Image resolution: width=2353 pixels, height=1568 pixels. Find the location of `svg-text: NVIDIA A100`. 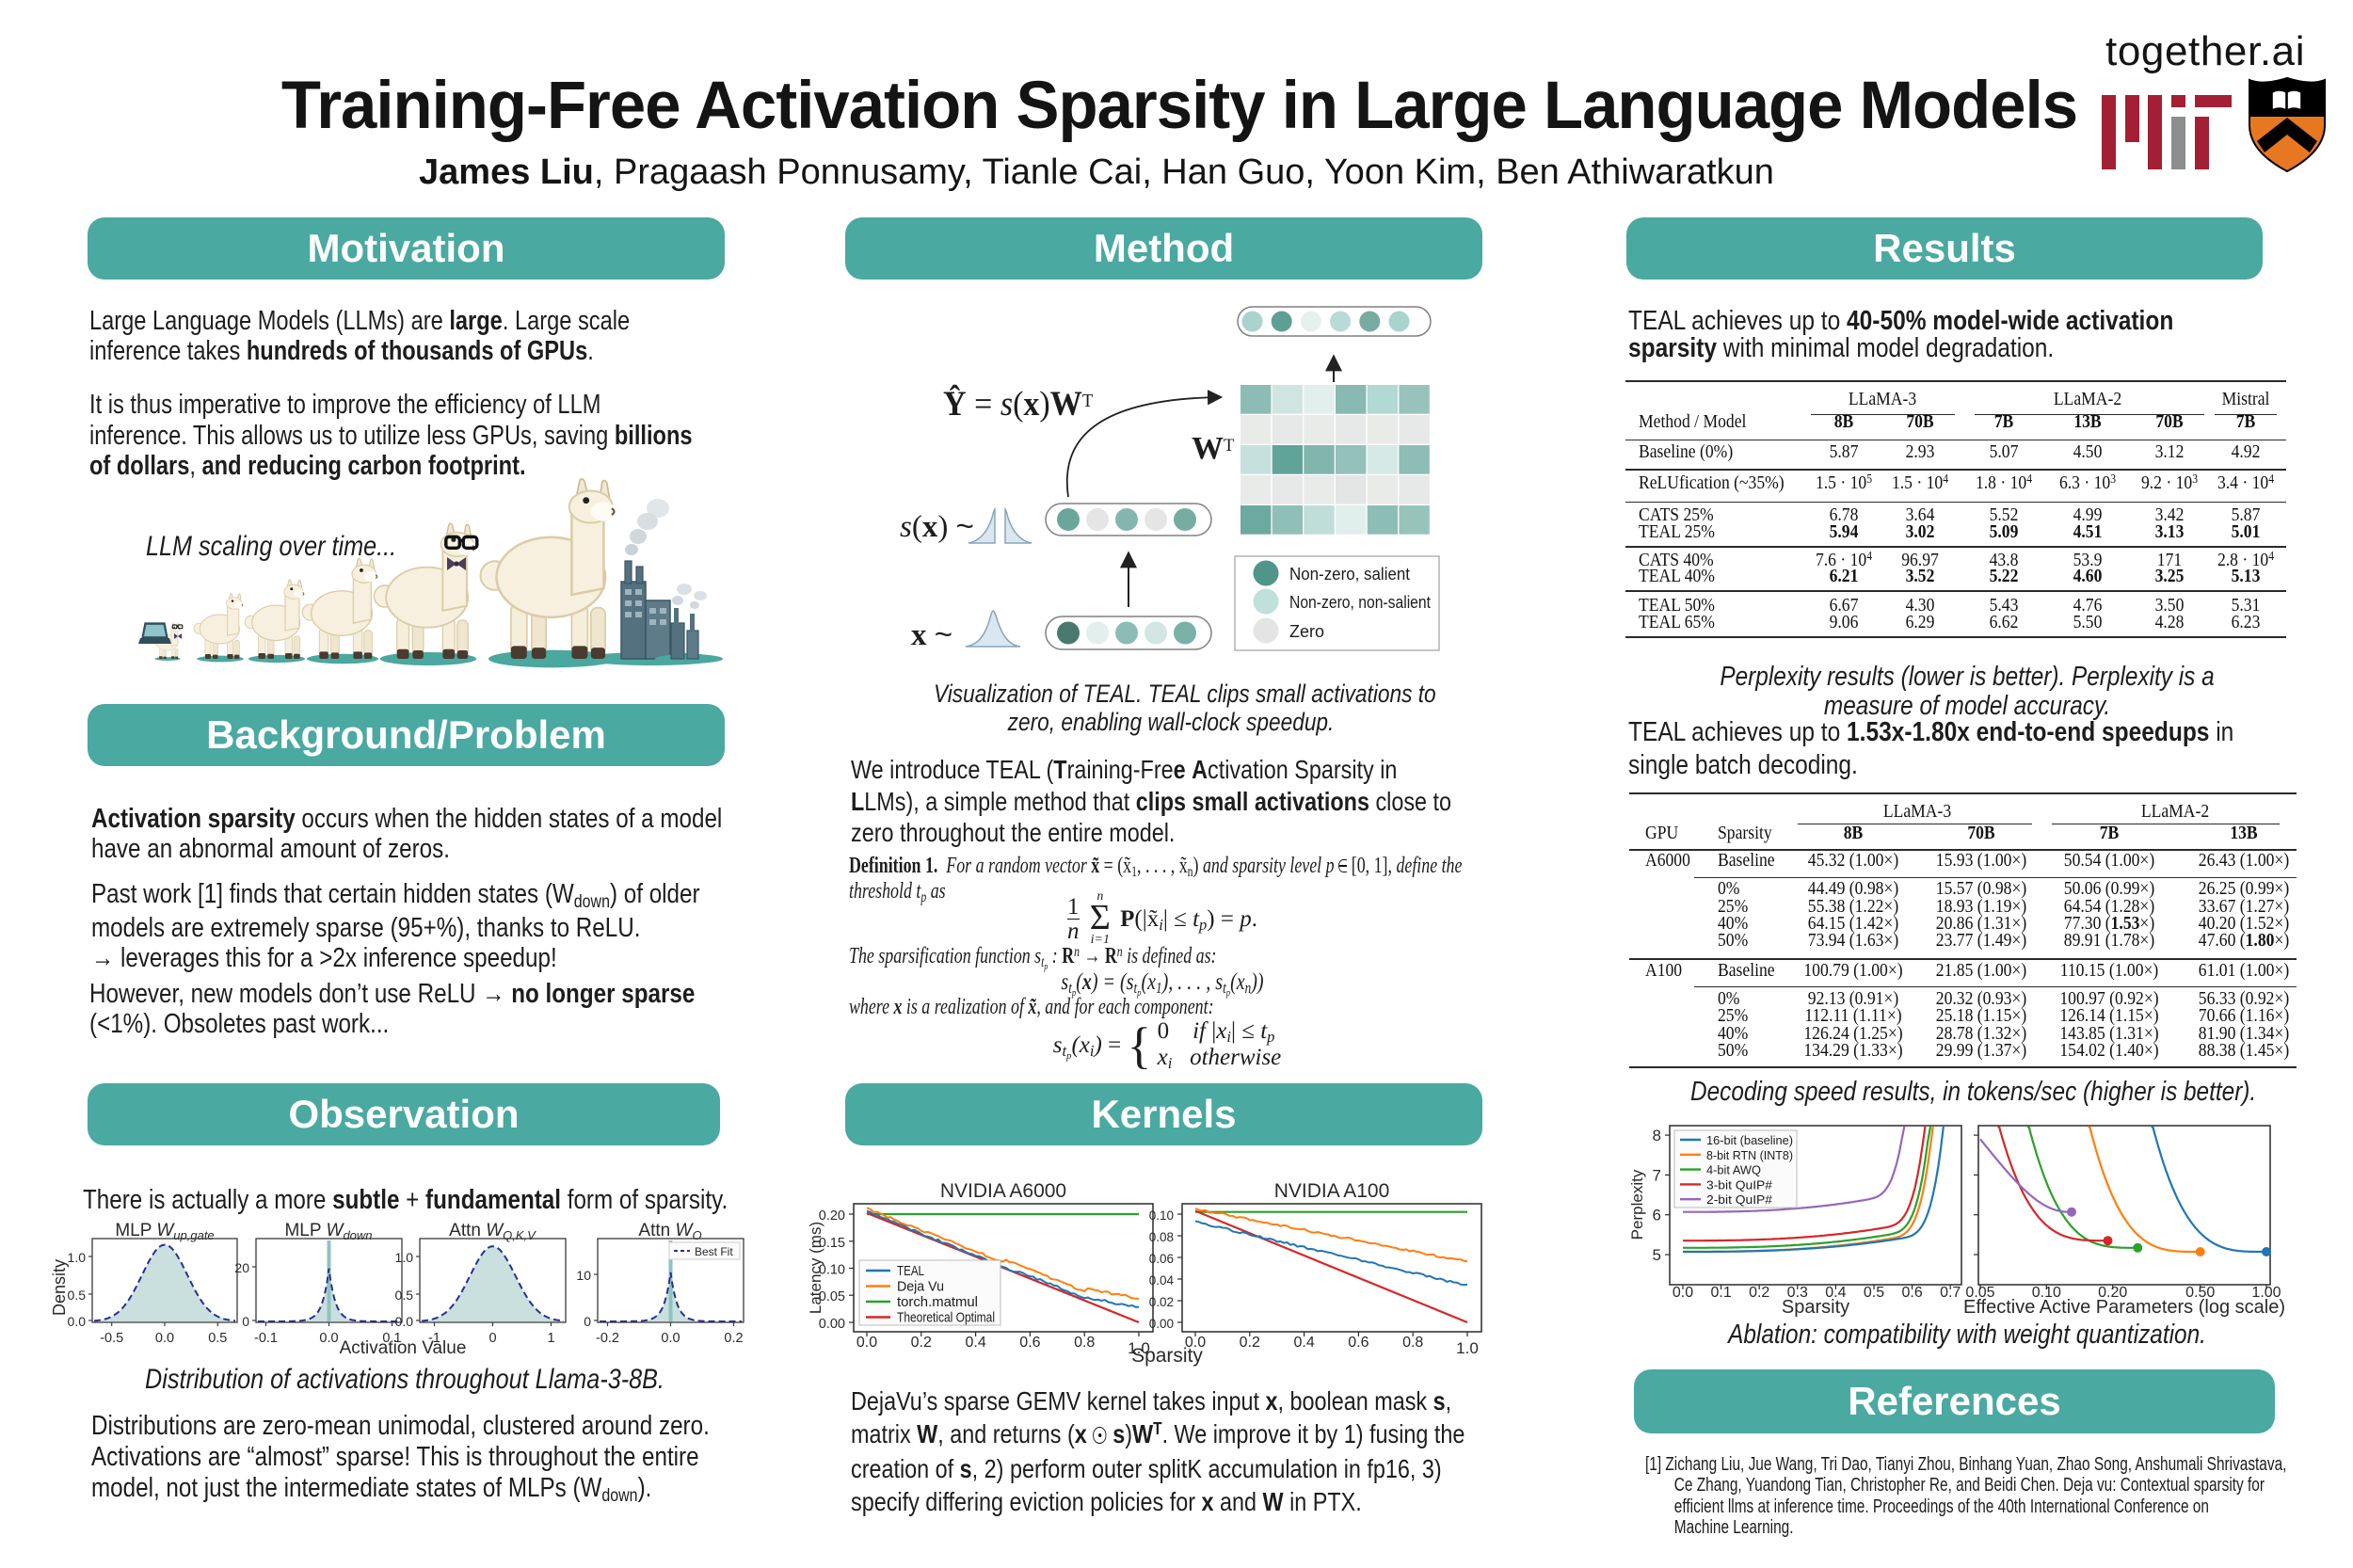

svg-text: NVIDIA A100 is located at coordinates (1332, 1191).